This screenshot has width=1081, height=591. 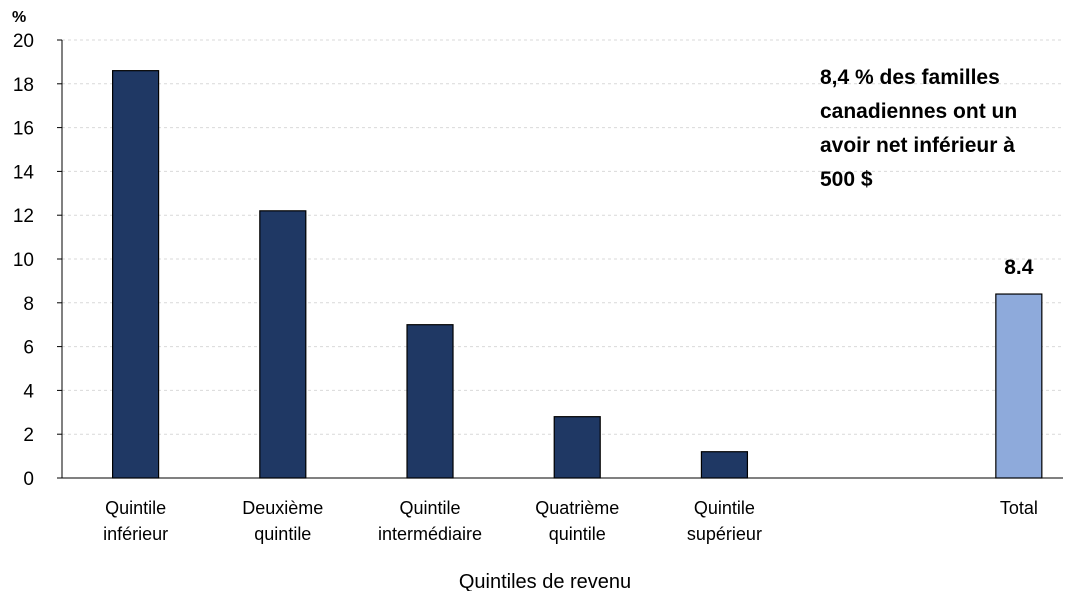 I want to click on annotation-line: 8,4 % des familles, so click(x=910, y=77).